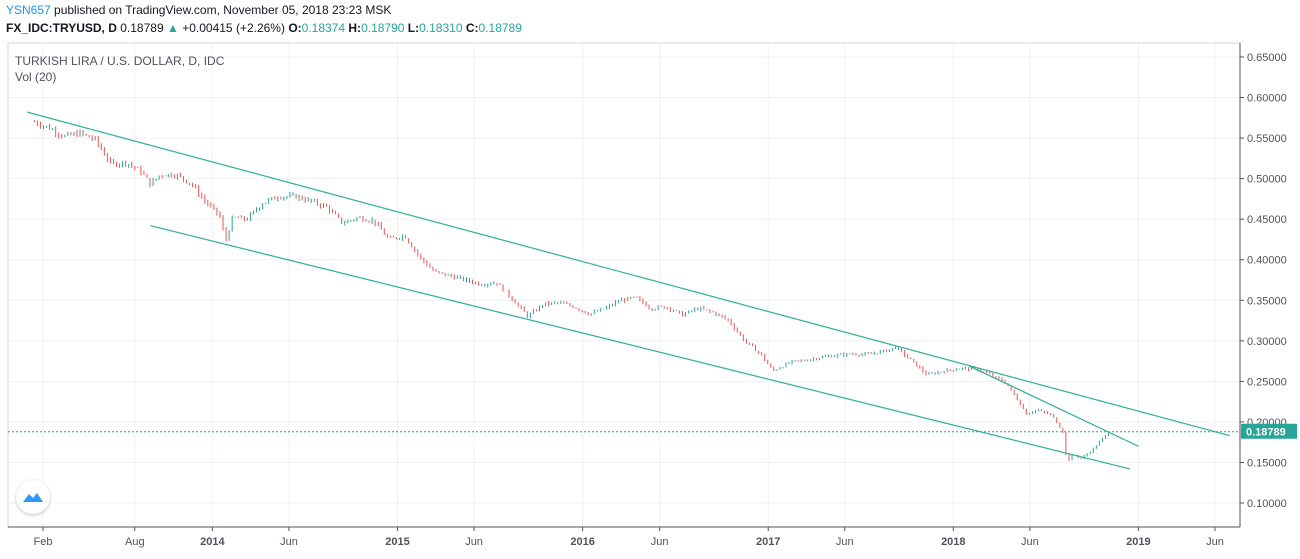 The height and width of the screenshot is (559, 1300). Describe the element at coordinates (142, 28) in the screenshot. I see `last-price: 0.18789` at that location.